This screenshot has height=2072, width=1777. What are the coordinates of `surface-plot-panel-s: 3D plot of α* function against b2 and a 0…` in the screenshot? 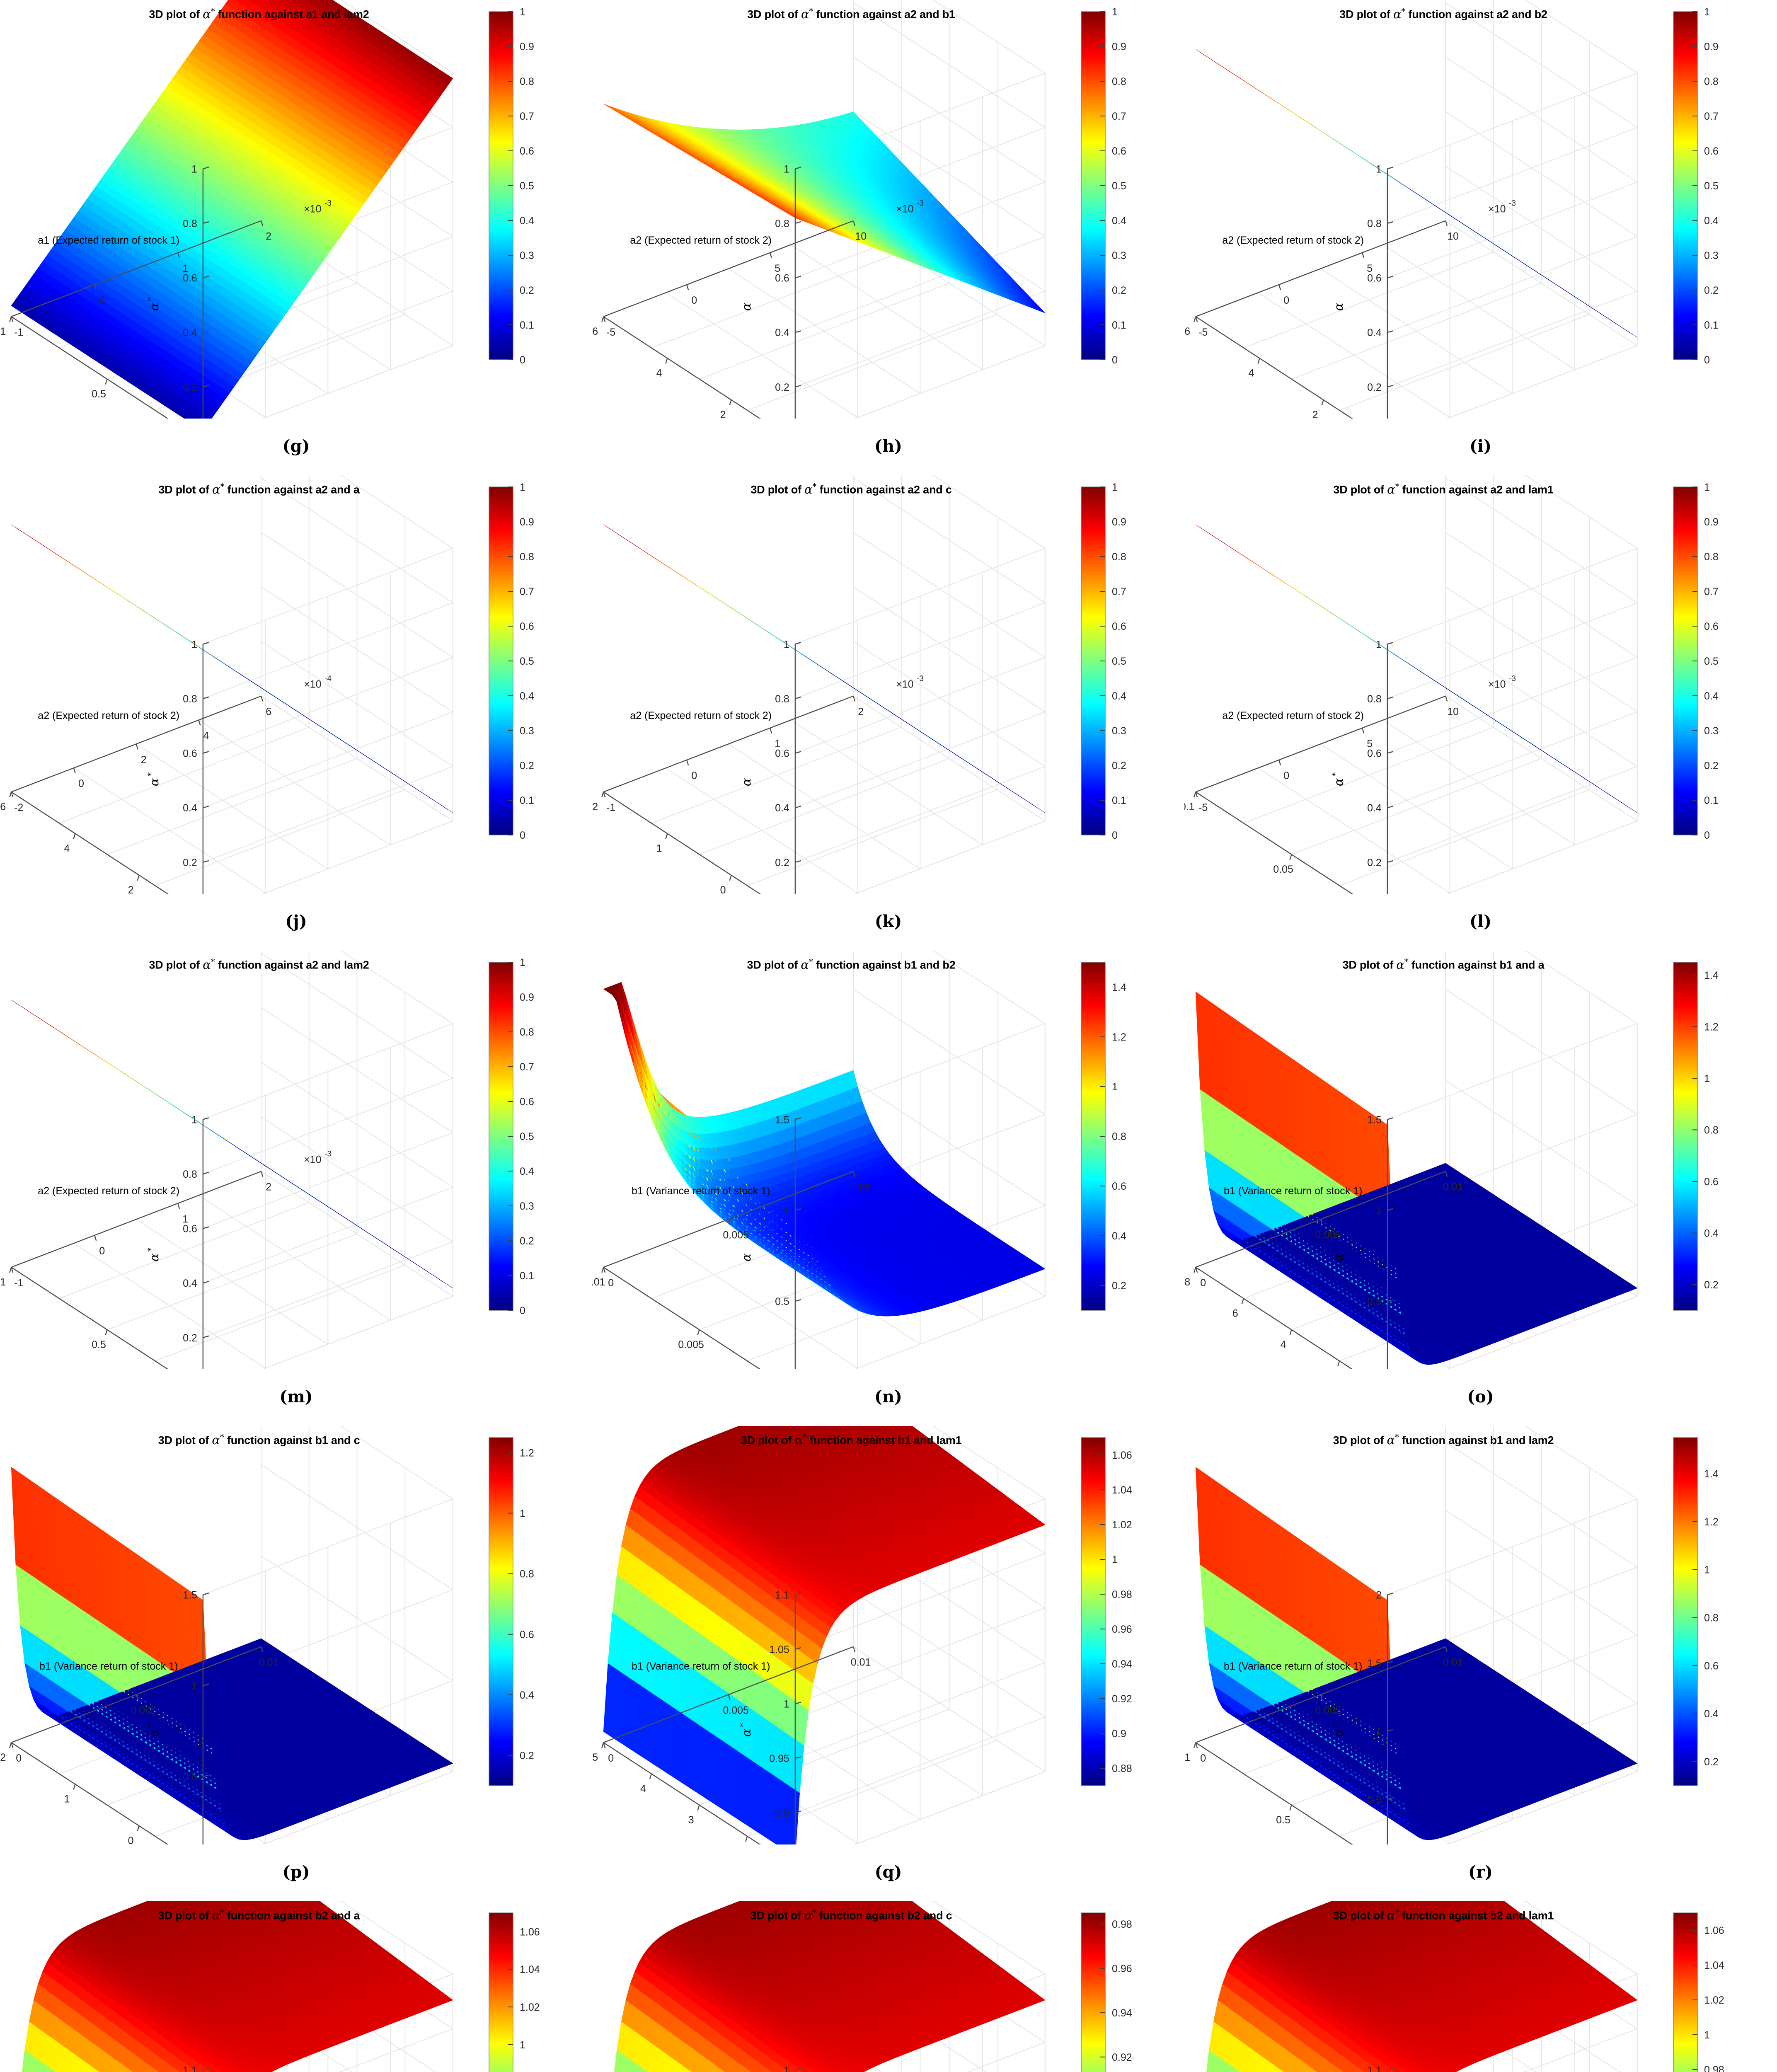 It's located at (296, 1986).